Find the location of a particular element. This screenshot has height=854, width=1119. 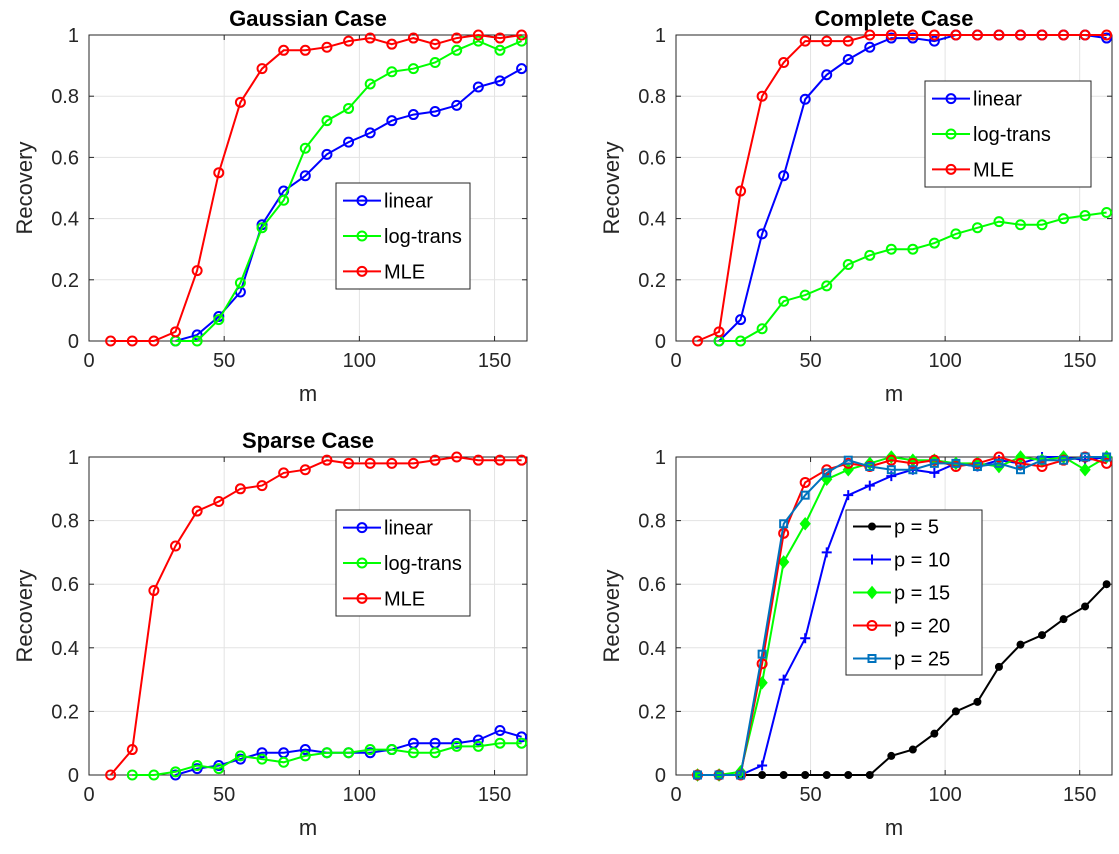

x-tick-label: 150 is located at coordinates (1079, 795).